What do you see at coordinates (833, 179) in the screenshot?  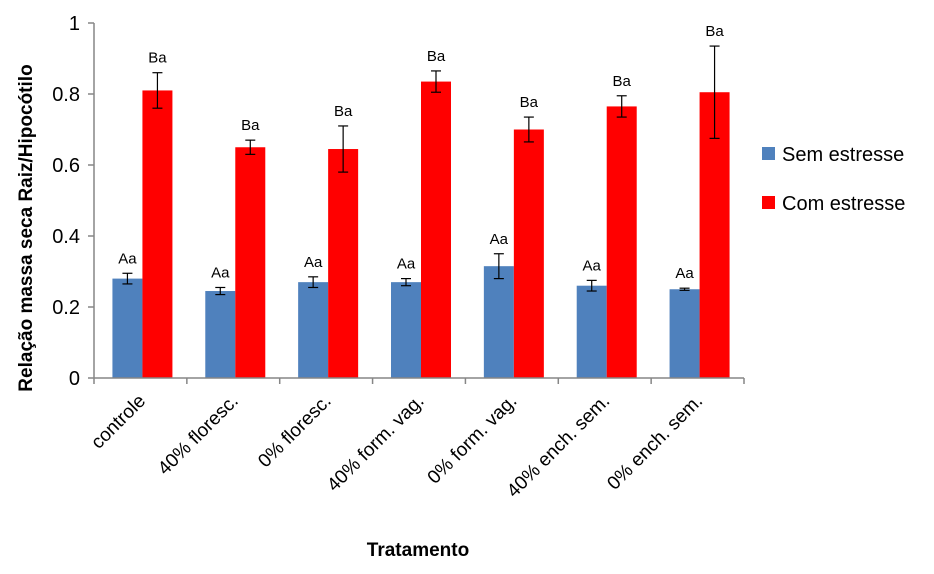 I see `legend: Sem estresse Com estresse` at bounding box center [833, 179].